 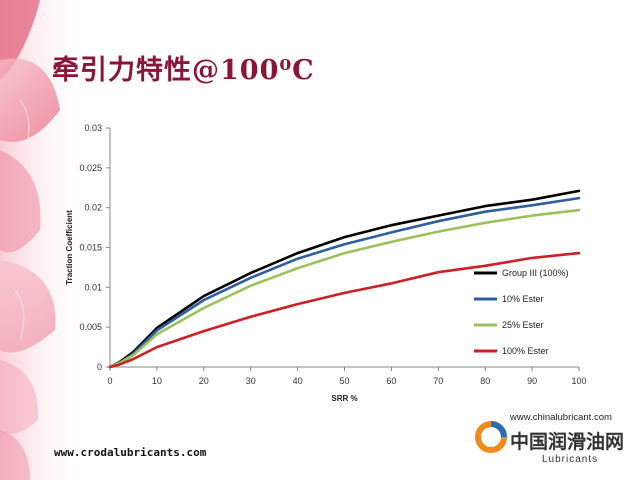 I want to click on logo-url: www.chinalubricant.com, so click(x=561, y=417).